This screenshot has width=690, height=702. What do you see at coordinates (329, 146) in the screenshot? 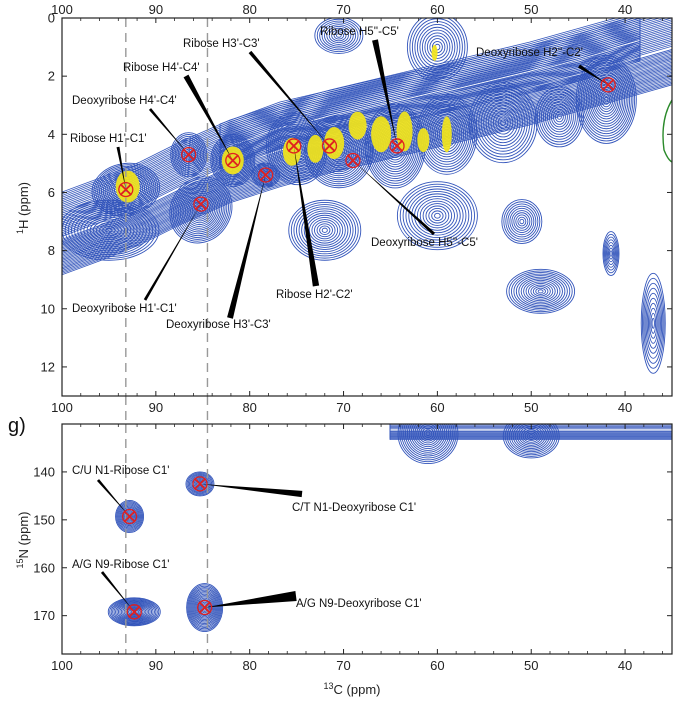
I see `top-peak-marker` at bounding box center [329, 146].